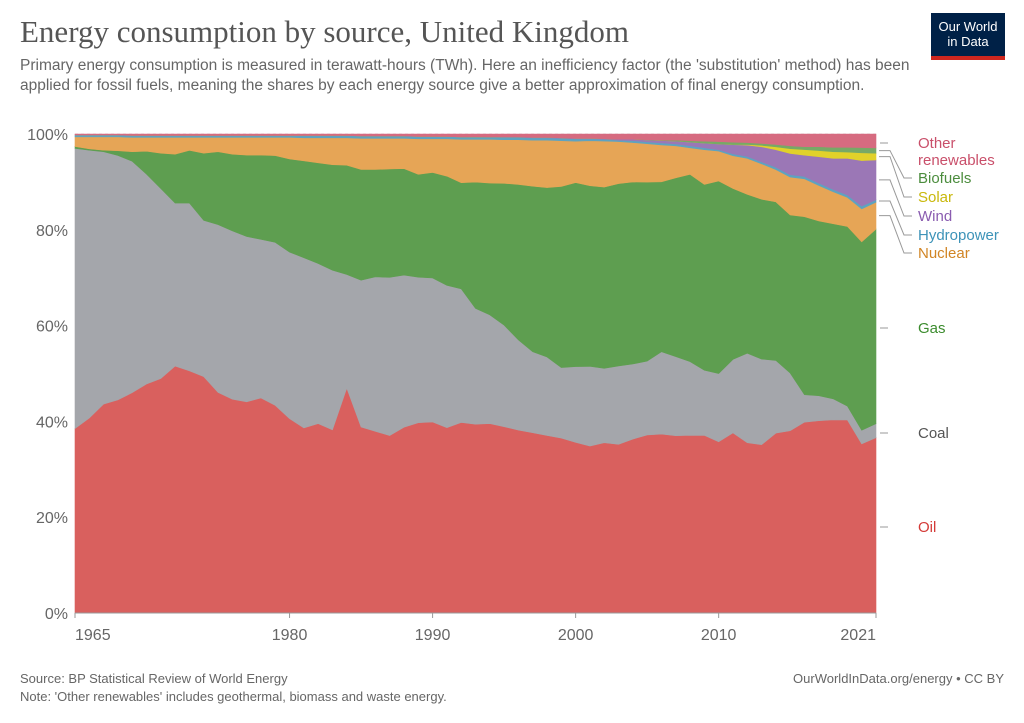 The image size is (1024, 723). I want to click on y-tick-label: 100%, so click(47, 135).